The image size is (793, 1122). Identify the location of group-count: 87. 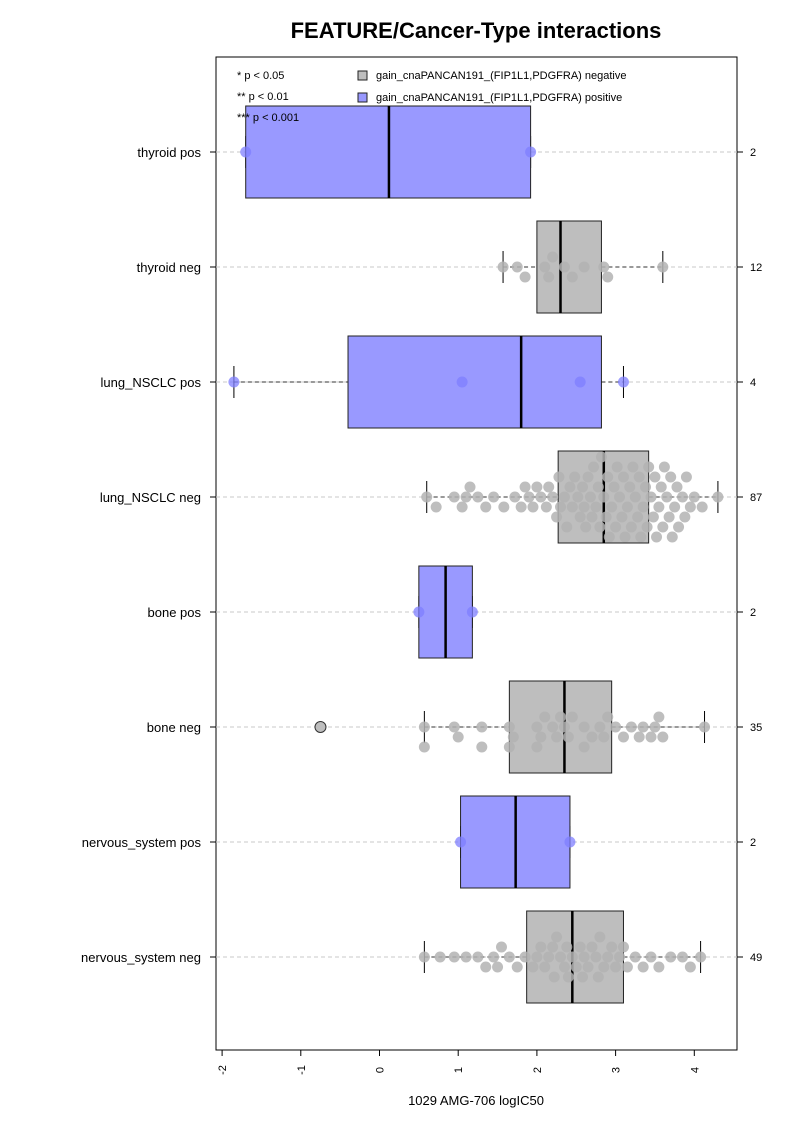
(756, 498).